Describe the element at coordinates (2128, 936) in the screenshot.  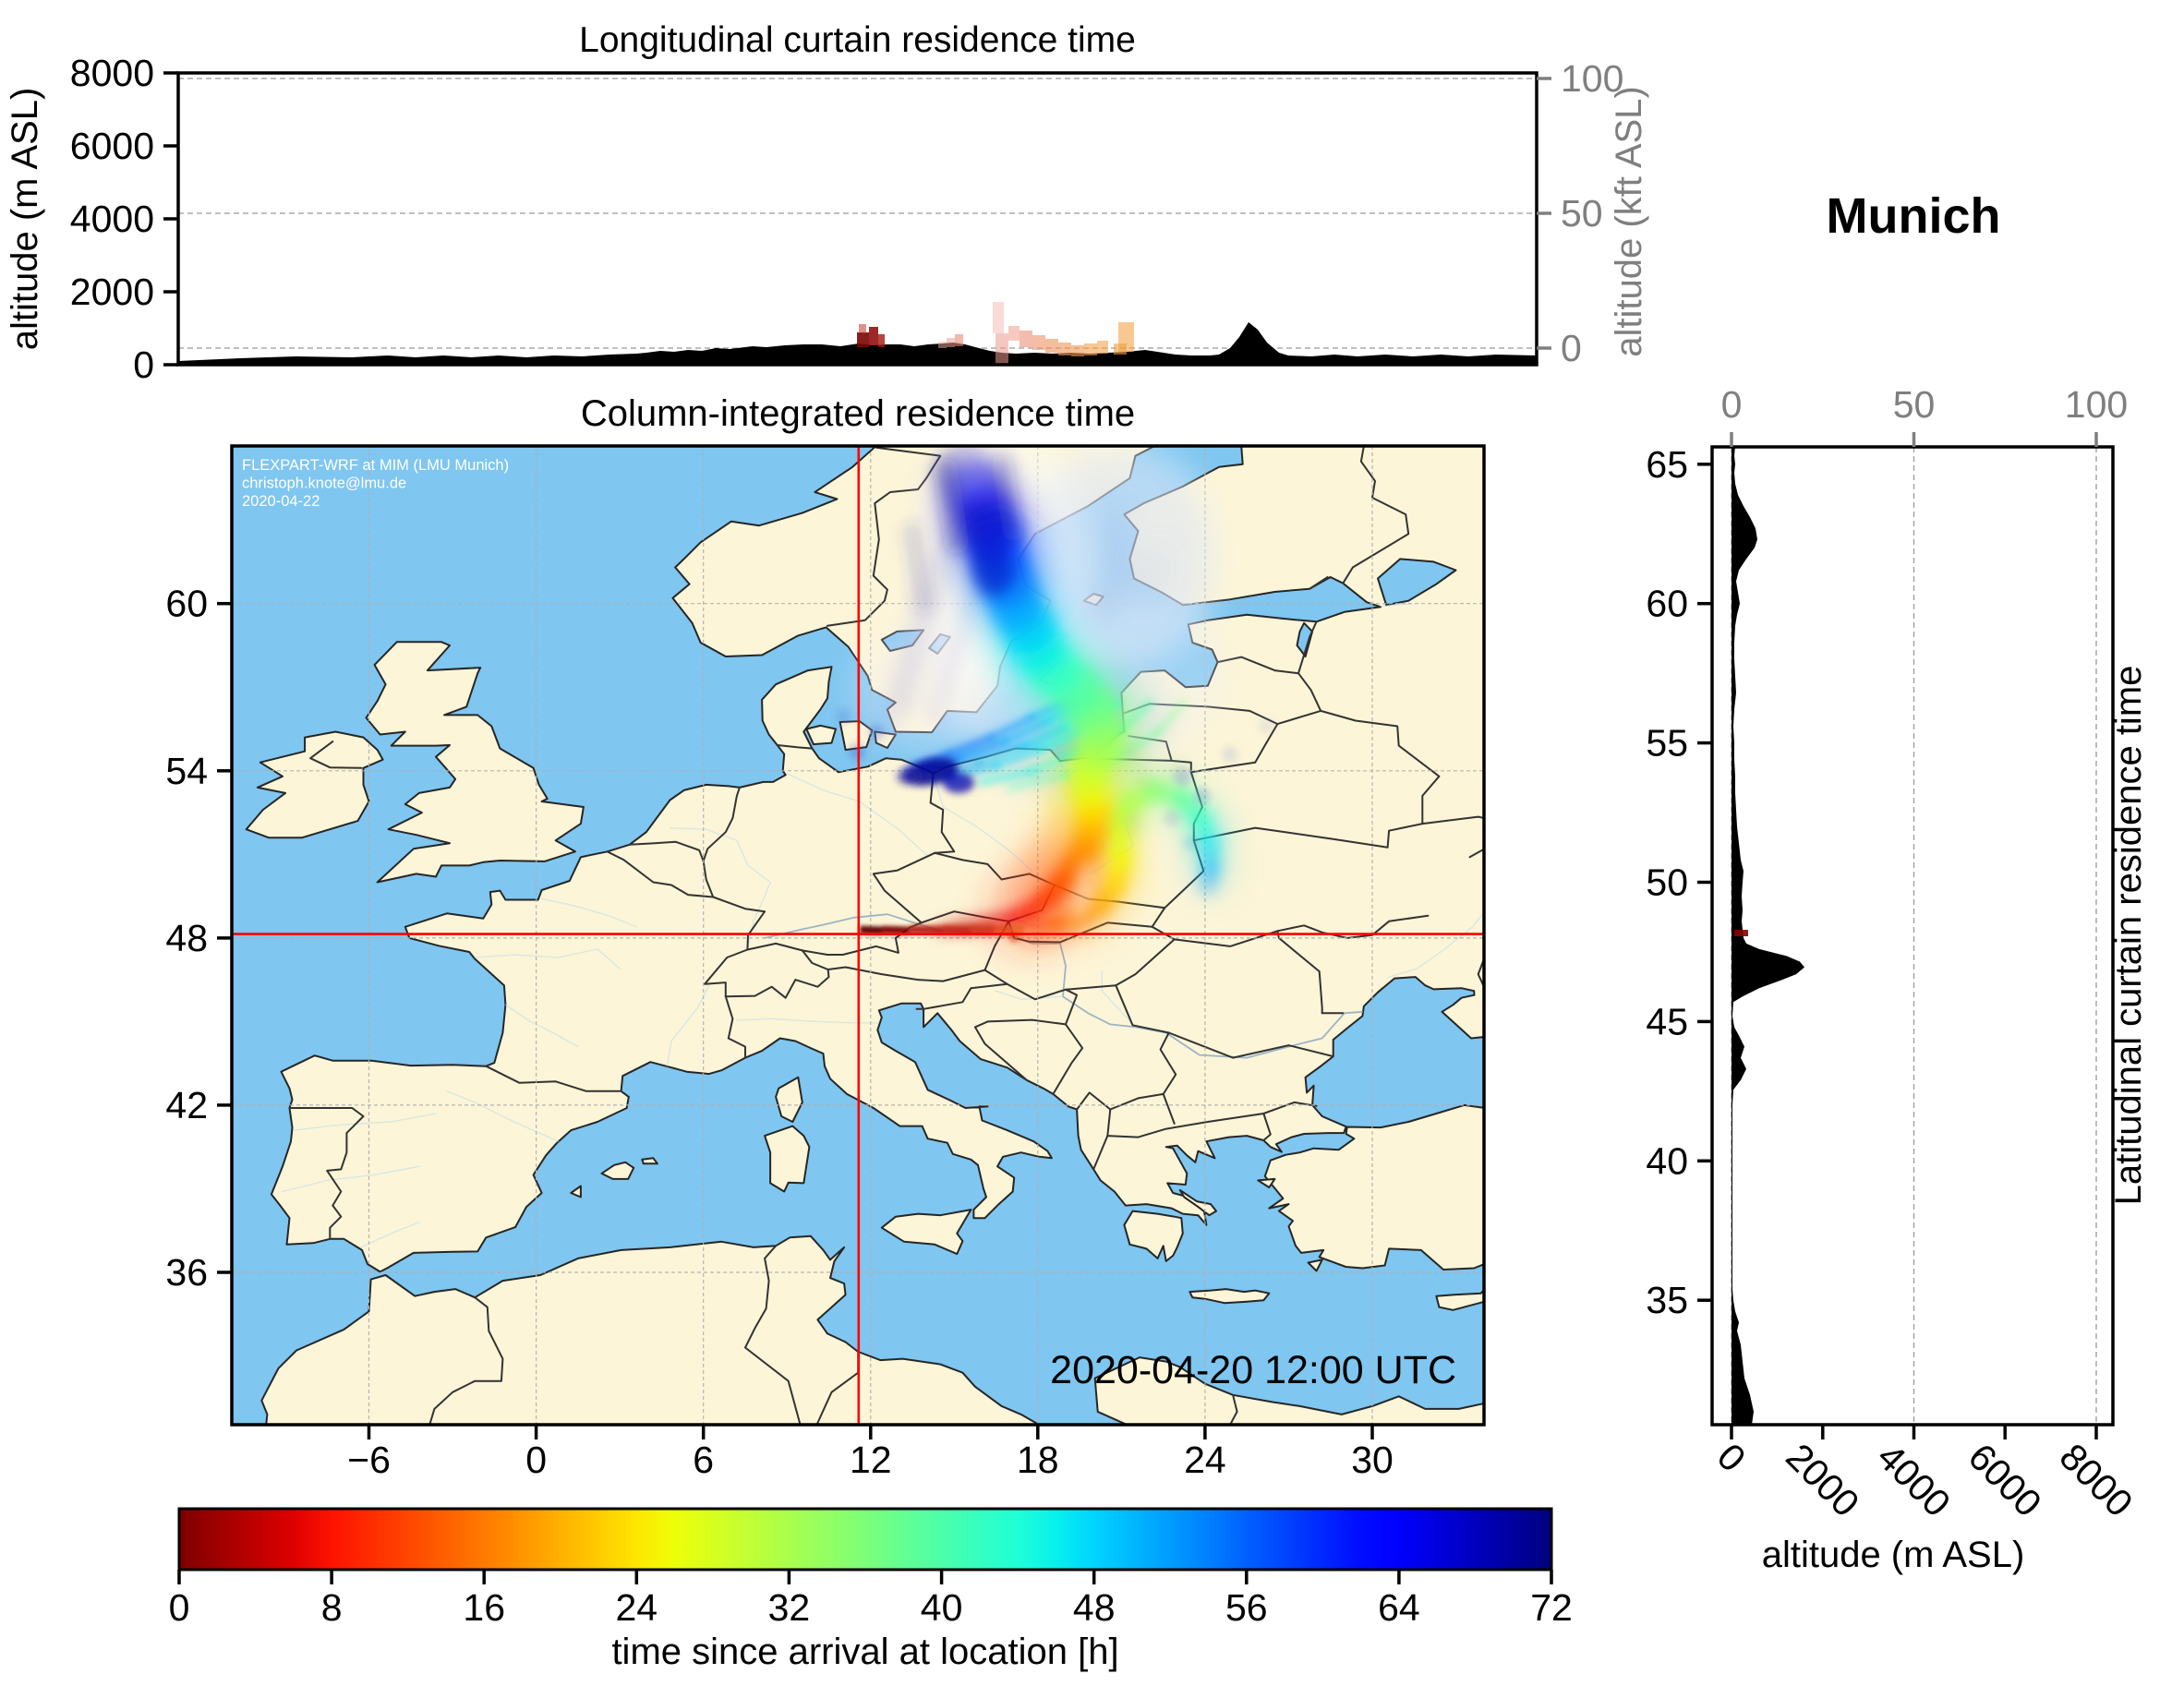
I see `svg-text:Latitudinal curtain residence: Latitudinal curtain residence time` at that location.